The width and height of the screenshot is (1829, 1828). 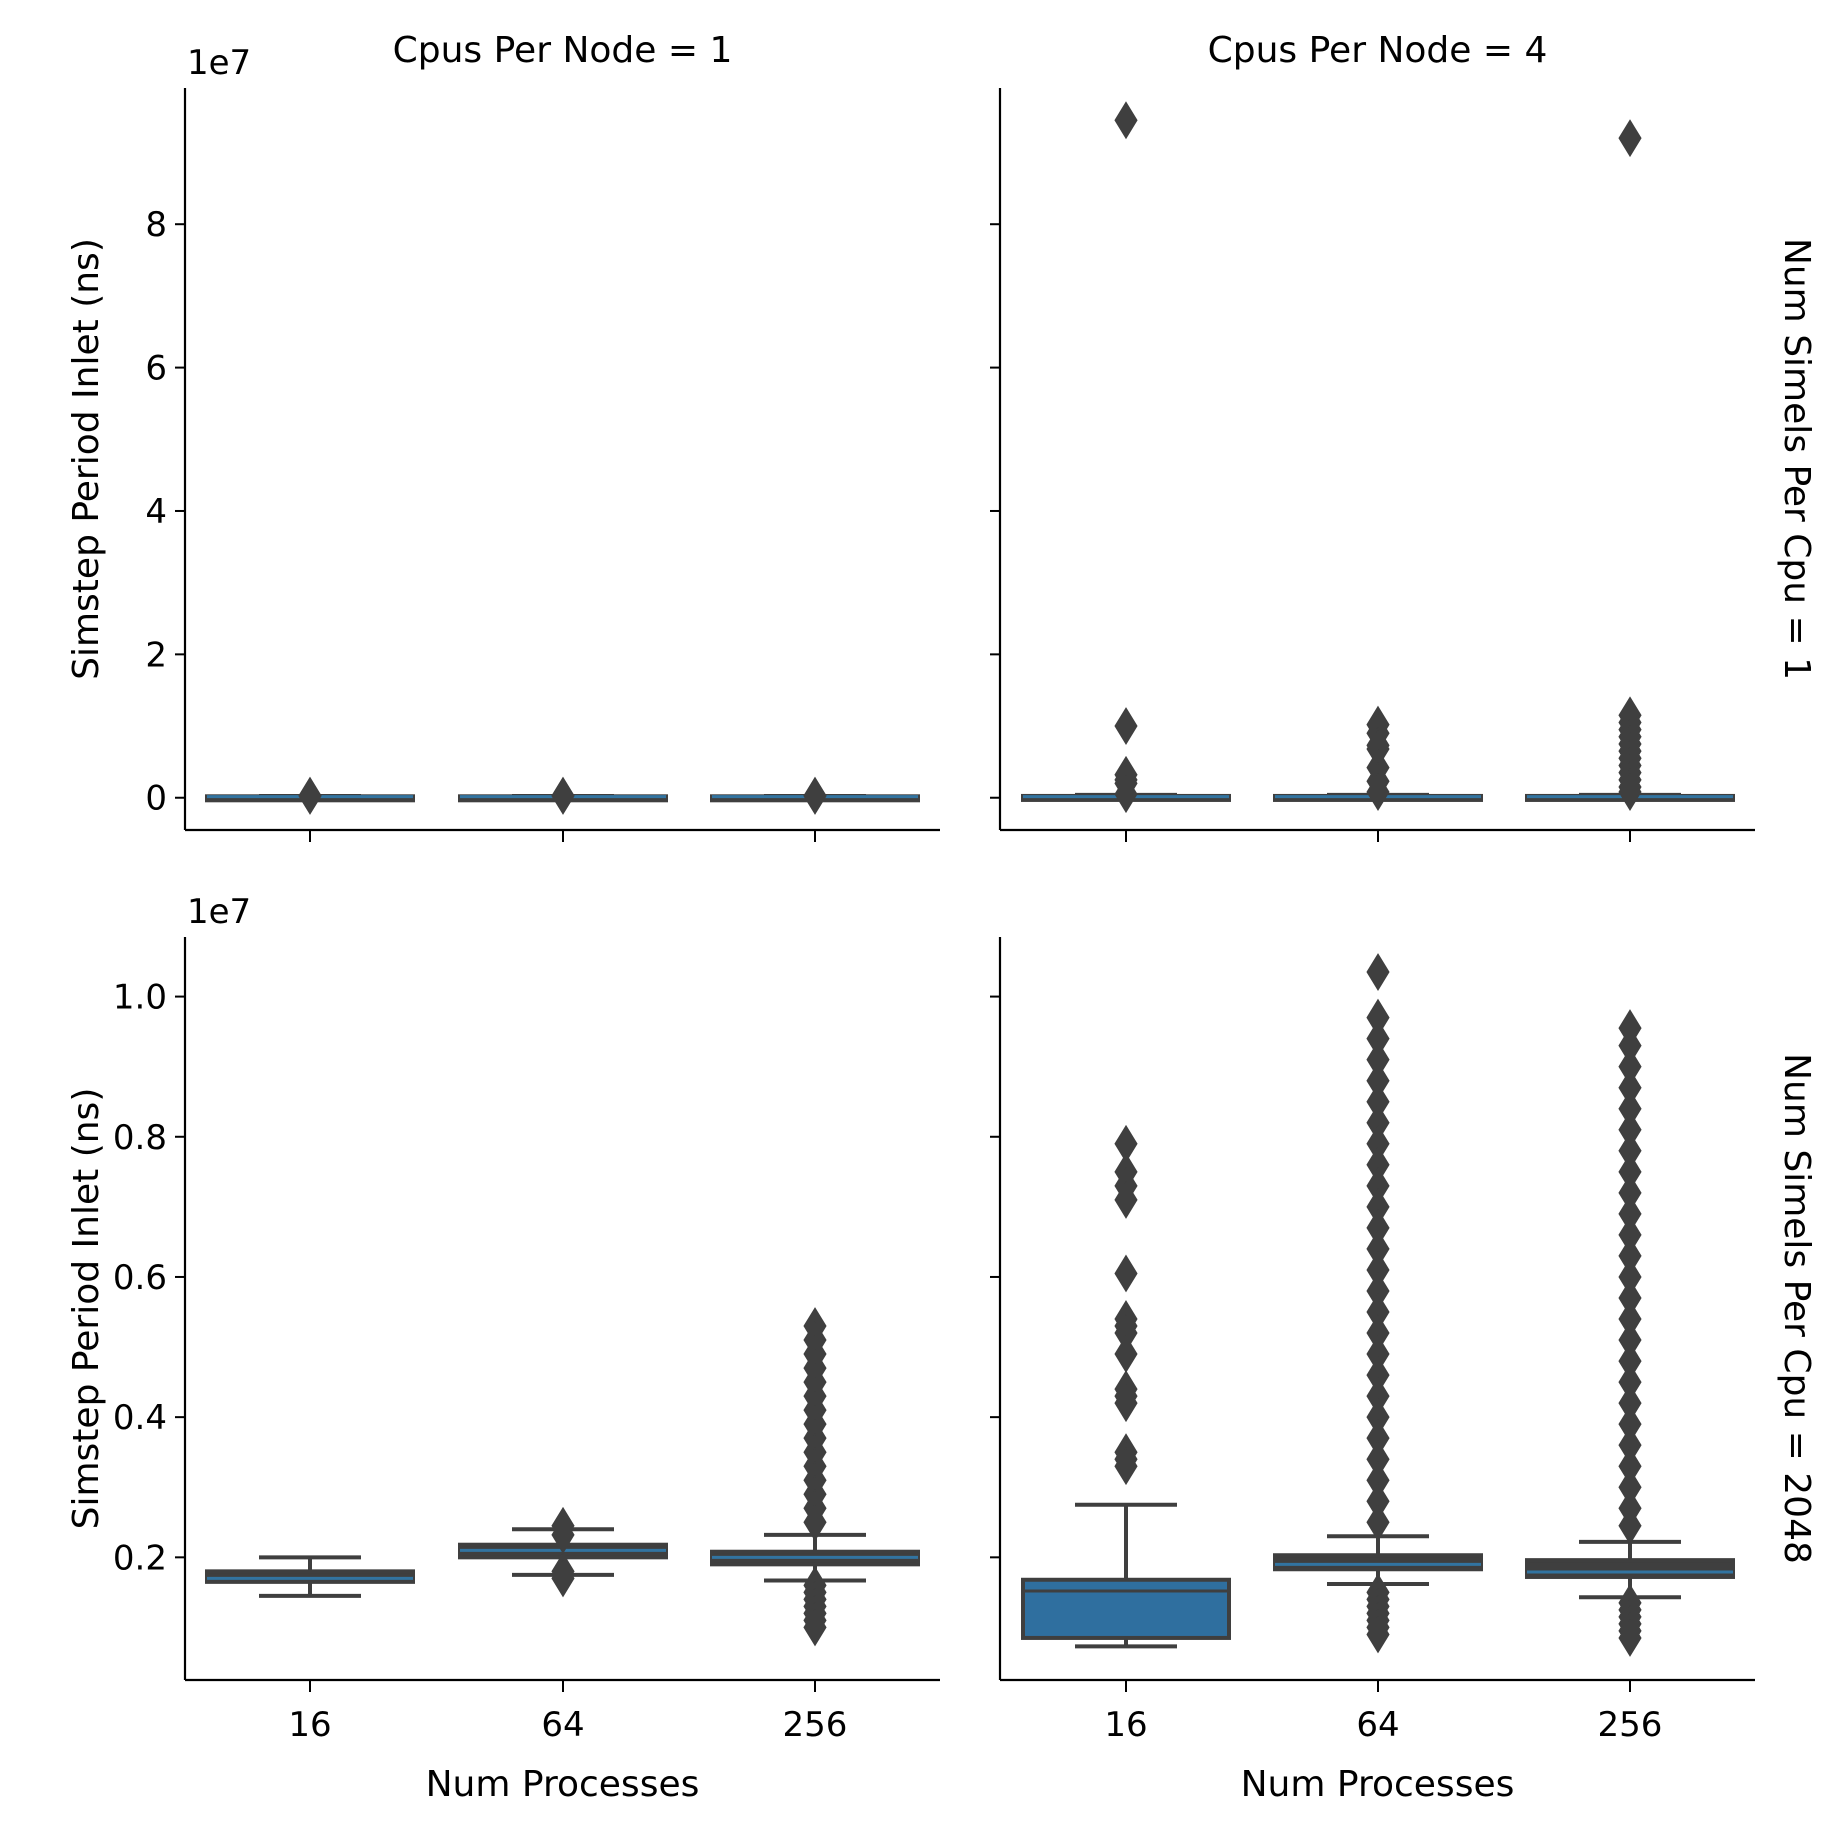 I want to click on y-tick-label: 8, so click(x=156, y=225).